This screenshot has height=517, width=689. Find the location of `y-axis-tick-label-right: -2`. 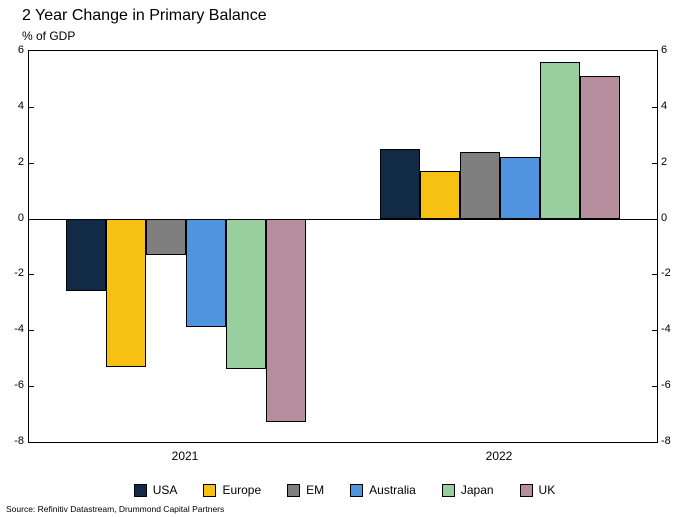

y-axis-tick-label-right: -2 is located at coordinates (666, 273).